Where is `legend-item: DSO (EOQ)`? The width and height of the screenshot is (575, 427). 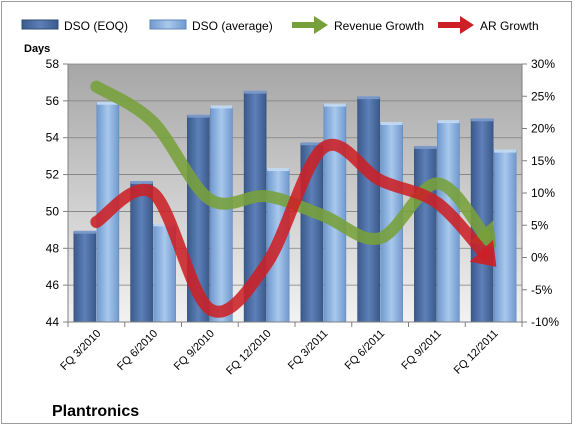
legend-item: DSO (EOQ) is located at coordinates (74, 26).